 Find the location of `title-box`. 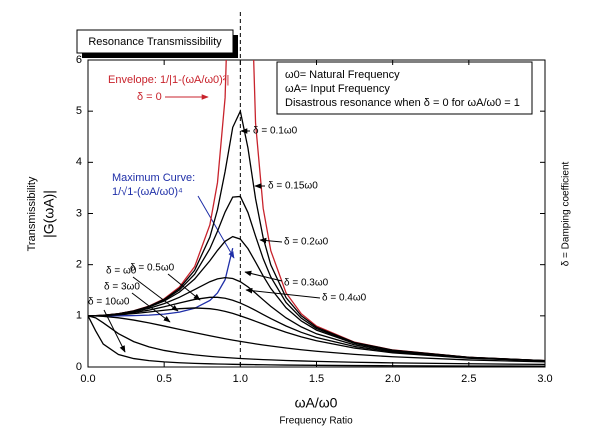

title-box is located at coordinates (155, 41).